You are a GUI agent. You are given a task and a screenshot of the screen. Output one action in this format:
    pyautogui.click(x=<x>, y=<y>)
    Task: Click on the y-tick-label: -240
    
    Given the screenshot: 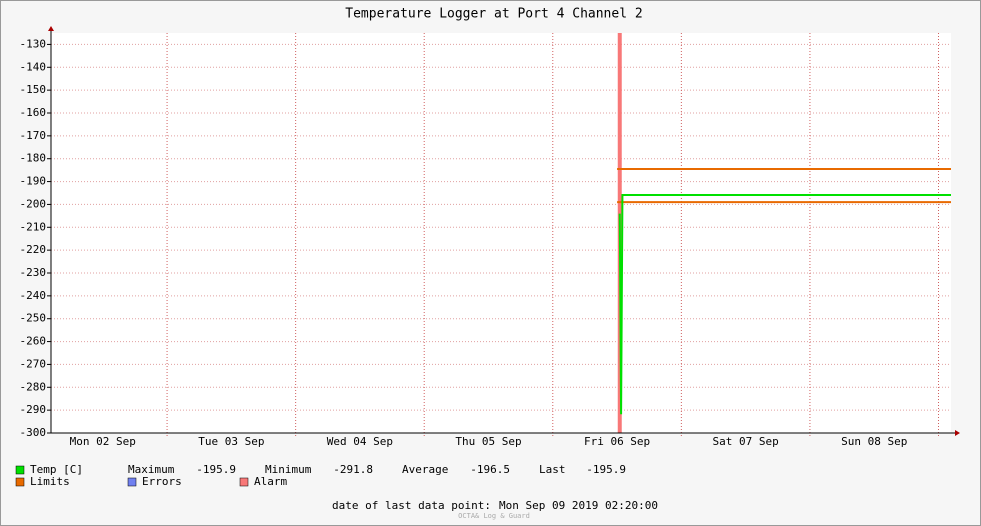 What is the action you would take?
    pyautogui.click(x=33, y=295)
    